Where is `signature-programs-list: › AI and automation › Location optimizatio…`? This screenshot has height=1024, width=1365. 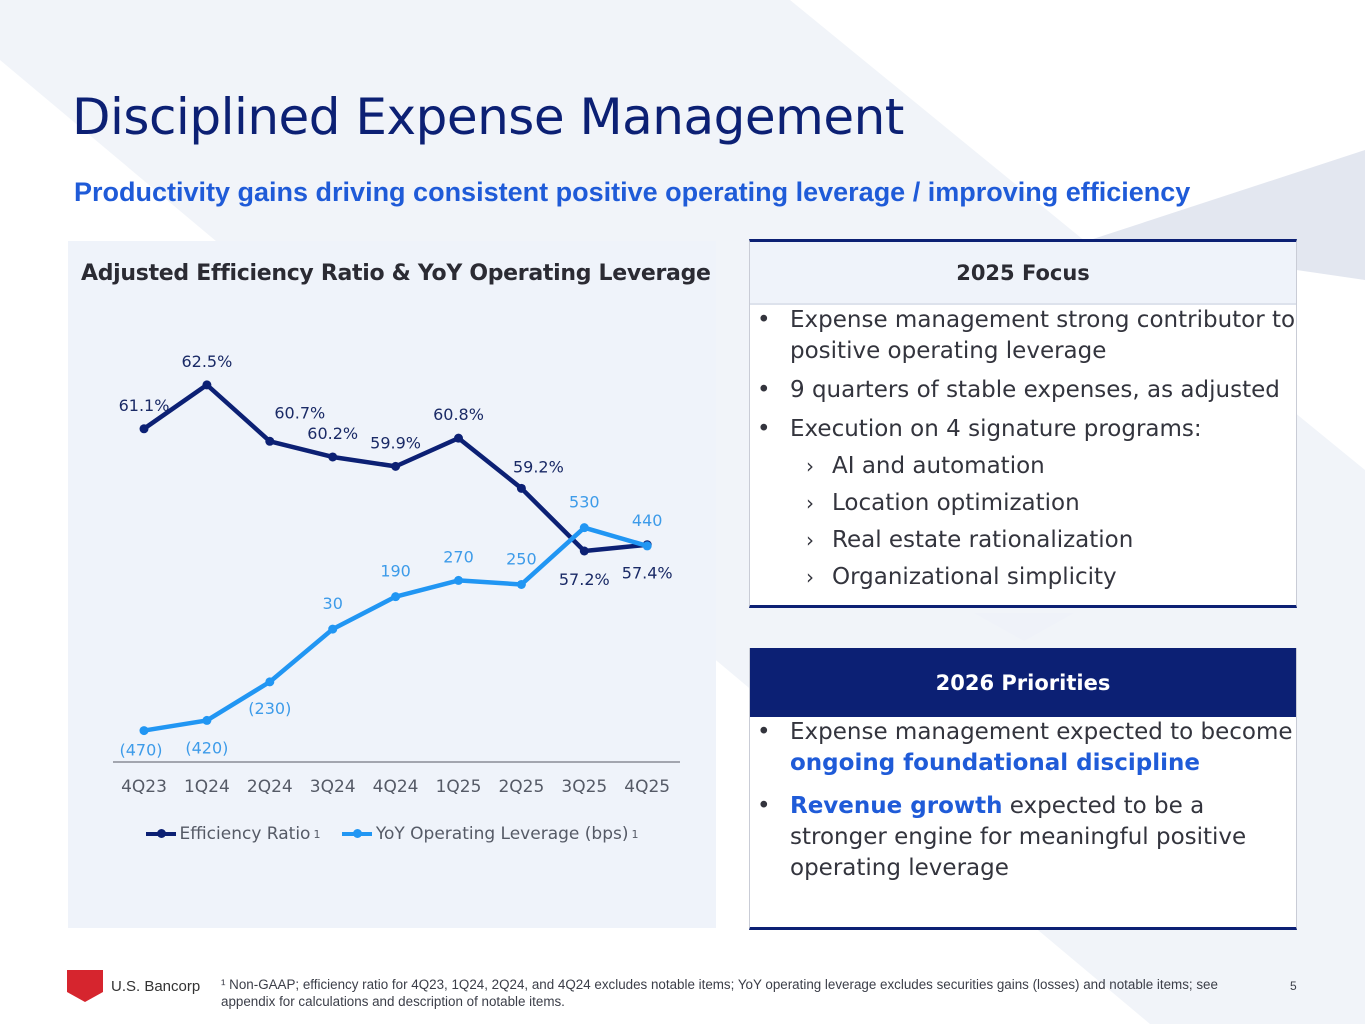 signature-programs-list: › AI and automation › Location optimizatio… is located at coordinates (1043, 522).